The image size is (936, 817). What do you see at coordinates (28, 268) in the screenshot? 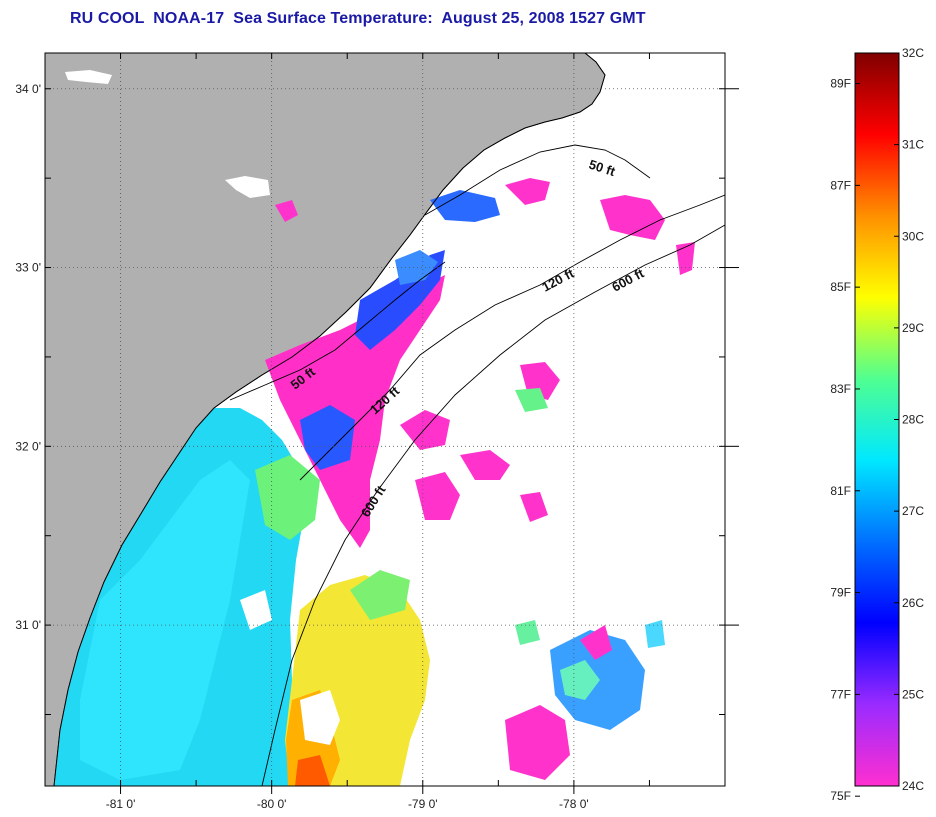
I see `lat-tick-label: 33 0'` at bounding box center [28, 268].